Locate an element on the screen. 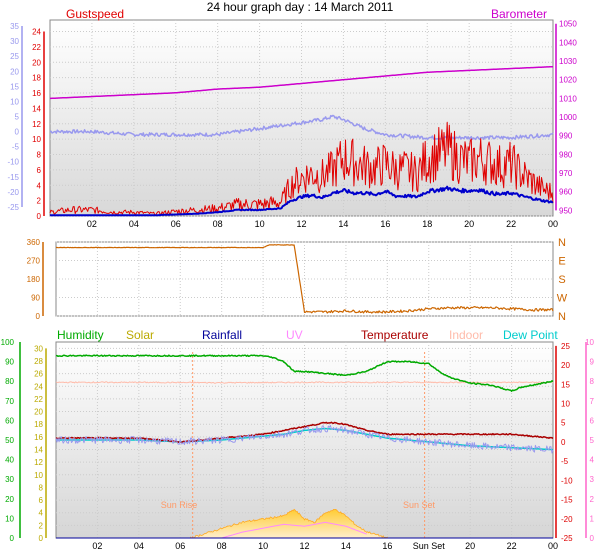 This screenshot has width=600, height=560. top-left-outer-tick-label: -25 is located at coordinates (13, 207).